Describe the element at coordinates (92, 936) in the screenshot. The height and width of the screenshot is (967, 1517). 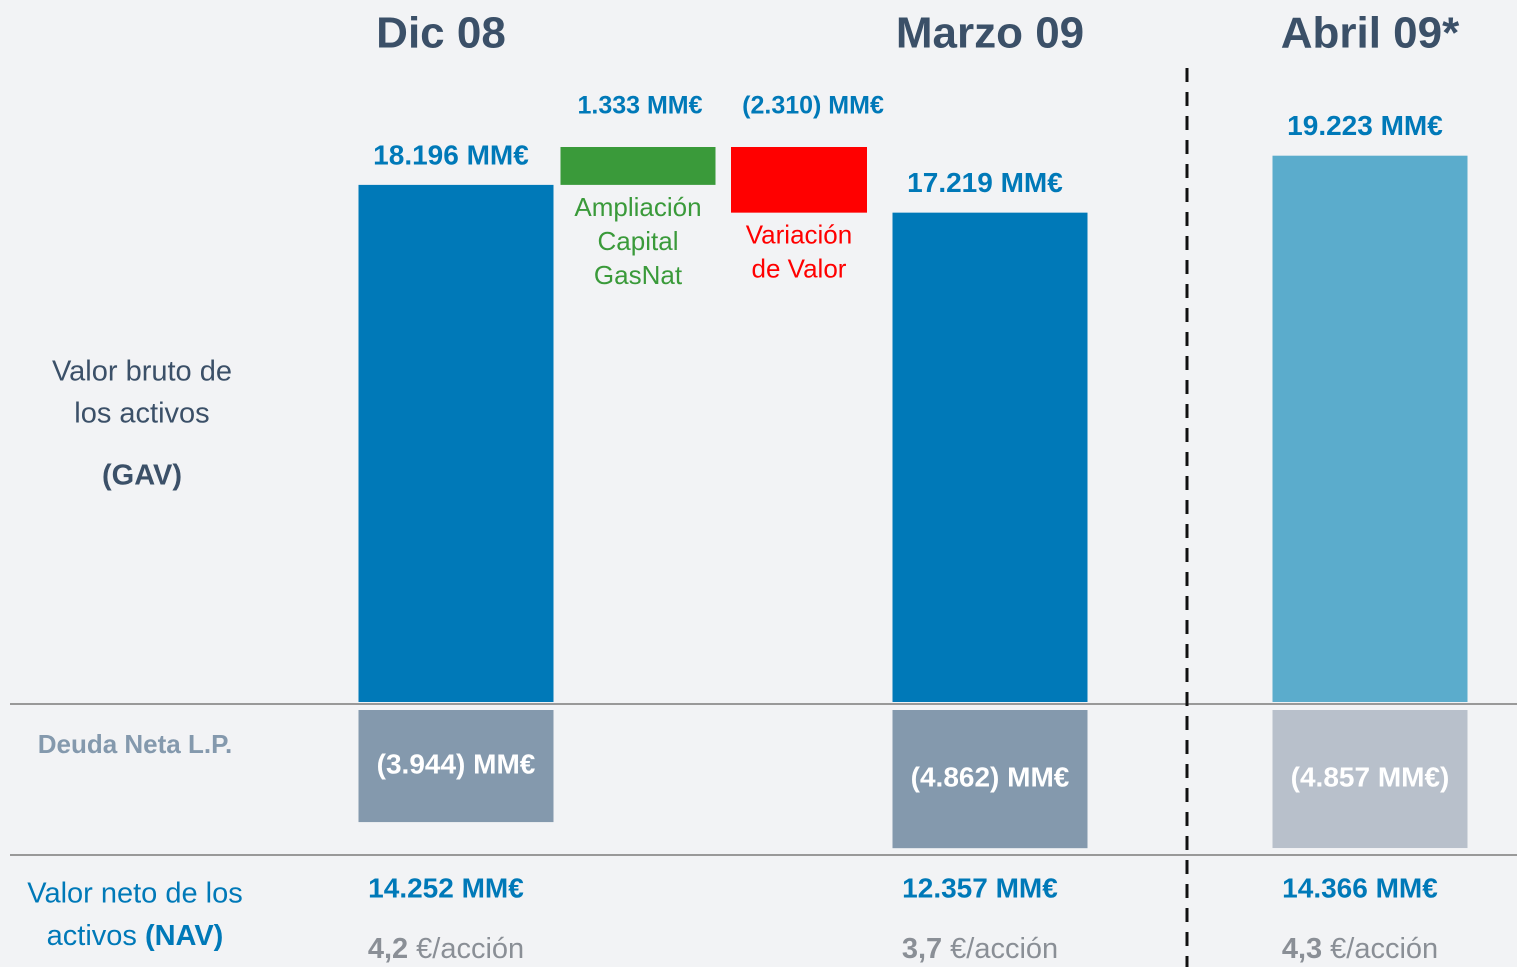
I see `row-label: activos` at that location.